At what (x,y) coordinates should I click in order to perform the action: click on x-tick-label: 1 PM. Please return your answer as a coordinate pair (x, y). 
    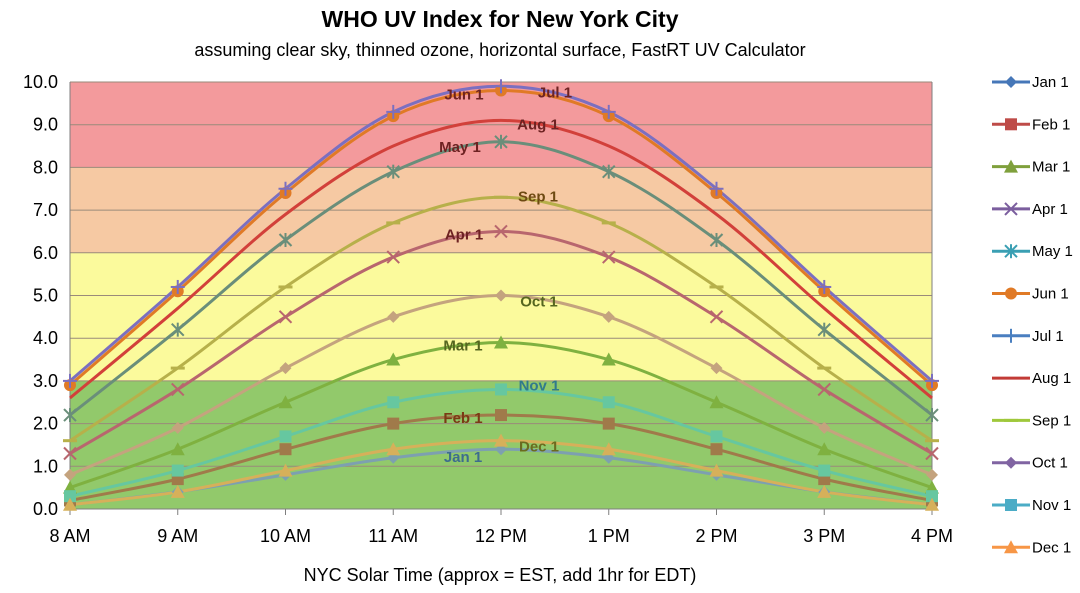
    Looking at the image, I should click on (609, 536).